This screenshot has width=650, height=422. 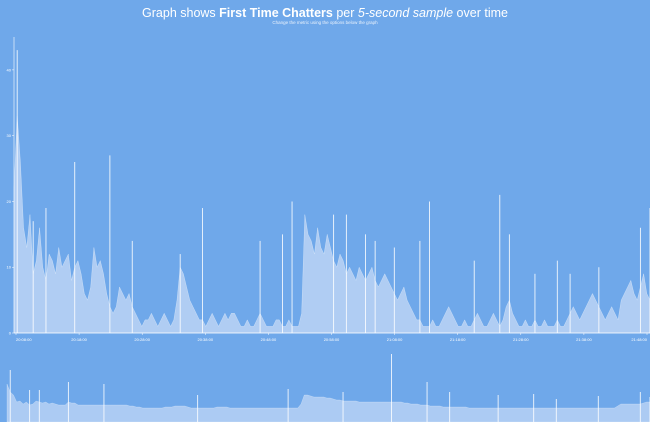 What do you see at coordinates (332, 339) in the screenshot?
I see `x-tick-label: 20:58:00` at bounding box center [332, 339].